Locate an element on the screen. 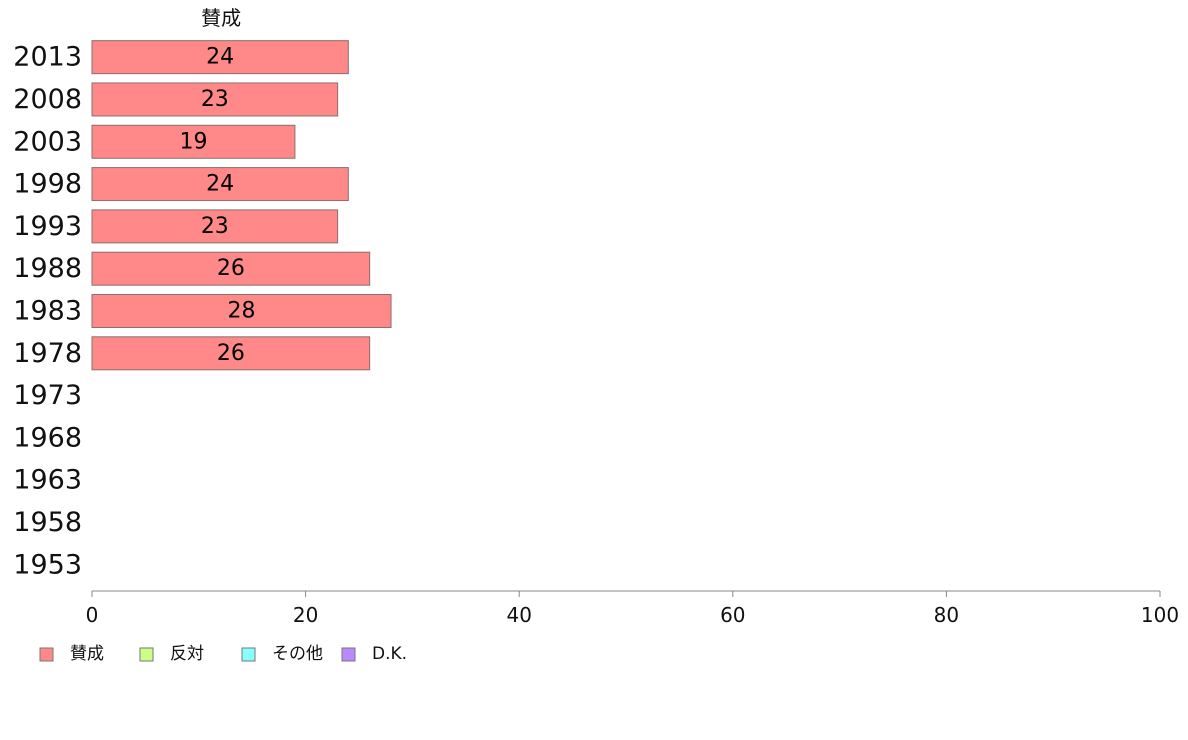 Image resolution: width=1188 pixels, height=740 pixels. top-series-label: 賛成 is located at coordinates (221, 18).